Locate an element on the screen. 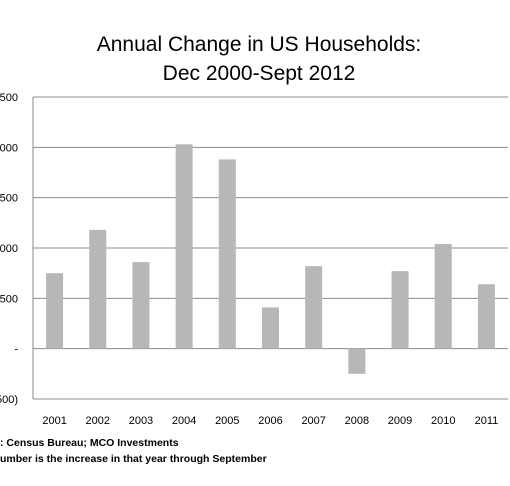 The height and width of the screenshot is (486, 510). bar-2003 is located at coordinates (141, 305).